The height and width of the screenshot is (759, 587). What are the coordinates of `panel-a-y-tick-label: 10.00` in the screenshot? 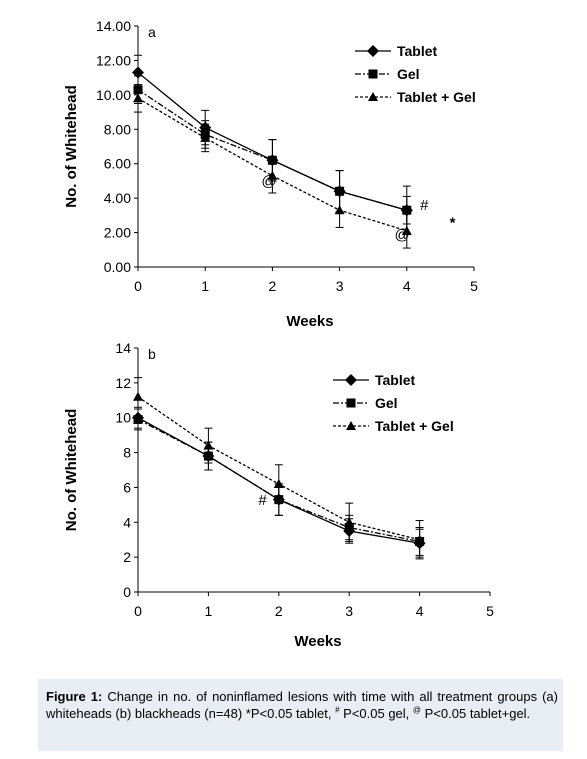 It's located at (113, 95).